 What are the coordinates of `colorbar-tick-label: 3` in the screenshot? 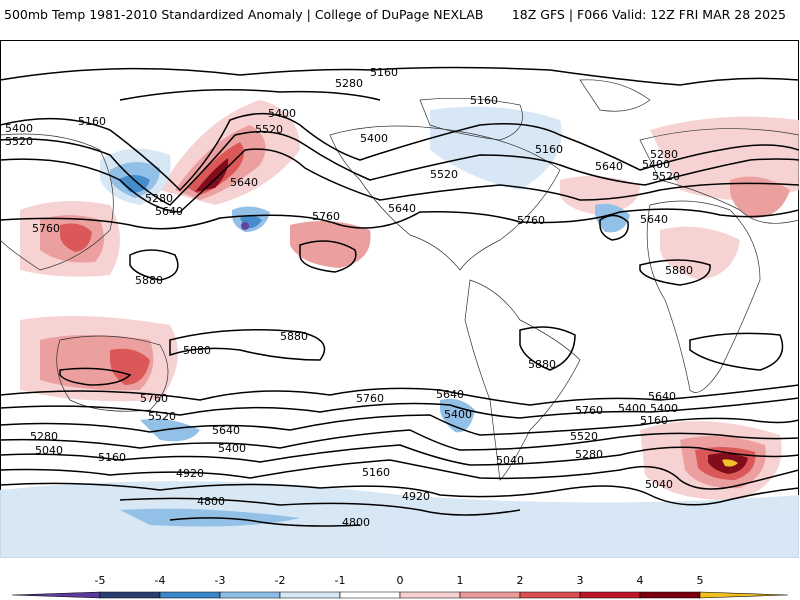 It's located at (580, 580).